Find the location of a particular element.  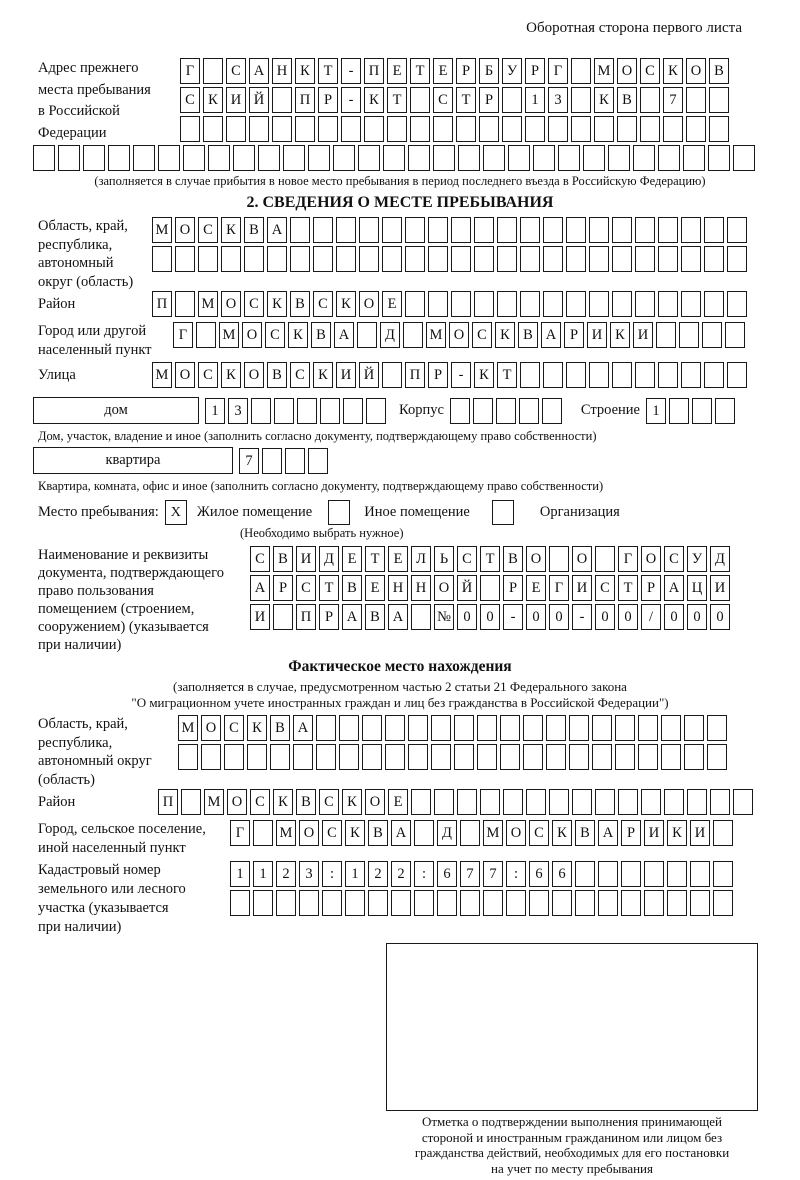

char-cell: № is located at coordinates (444, 617).